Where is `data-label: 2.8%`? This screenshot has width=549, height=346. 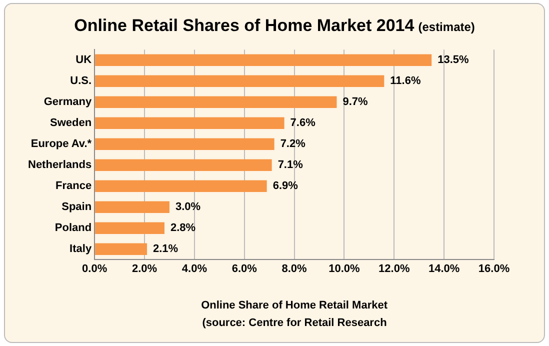
data-label: 2.8% is located at coordinates (183, 228).